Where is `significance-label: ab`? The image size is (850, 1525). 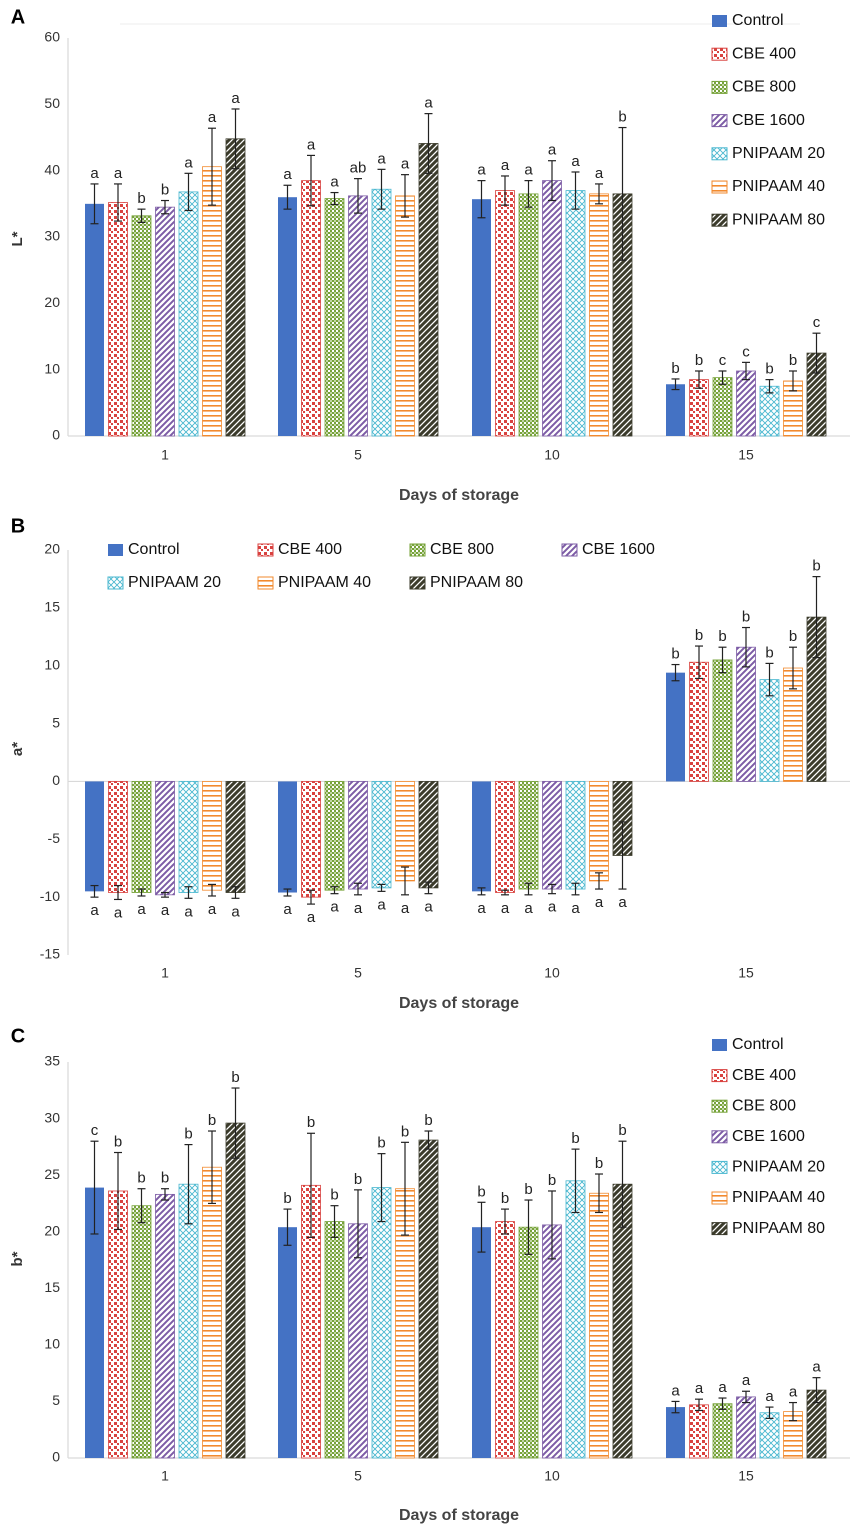
significance-label: ab is located at coordinates (358, 168).